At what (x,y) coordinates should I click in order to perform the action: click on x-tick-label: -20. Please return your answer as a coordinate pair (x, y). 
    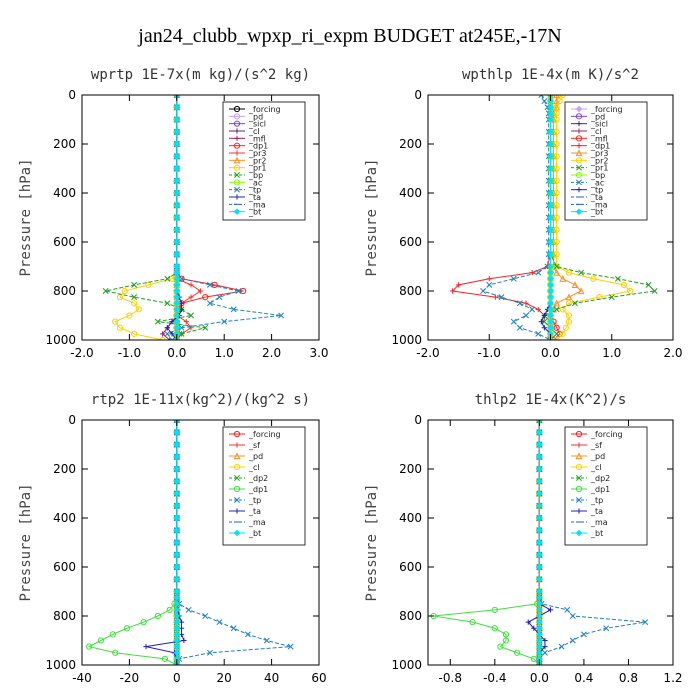
    Looking at the image, I should click on (130, 678).